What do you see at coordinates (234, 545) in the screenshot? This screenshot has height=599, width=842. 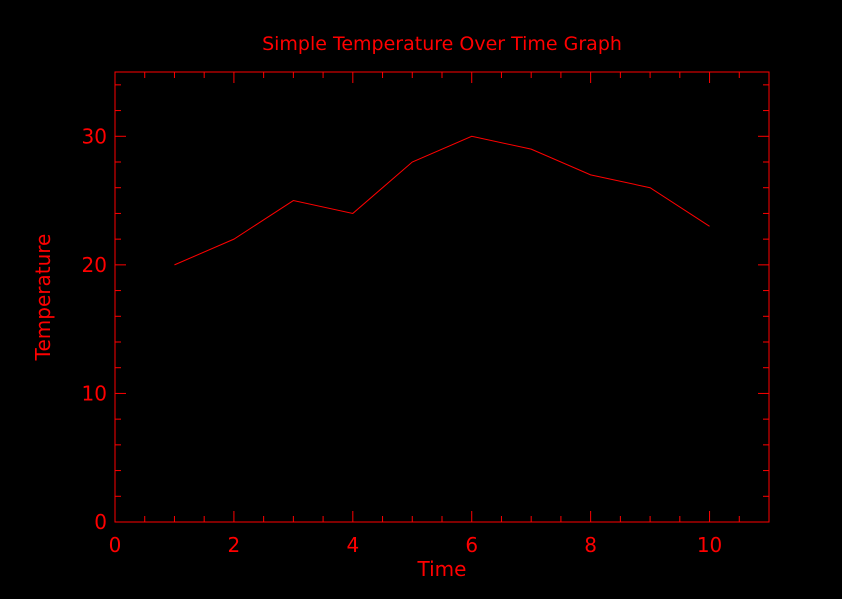 I see `x-tick-label: 2` at bounding box center [234, 545].